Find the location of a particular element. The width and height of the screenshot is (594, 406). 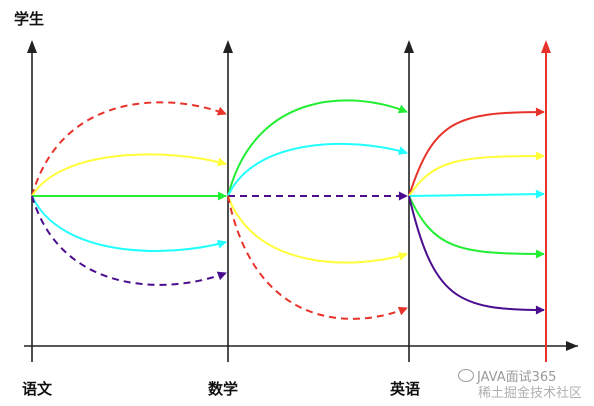

watermark-secondary: 稀土掘金技术社区 is located at coordinates (530, 393).